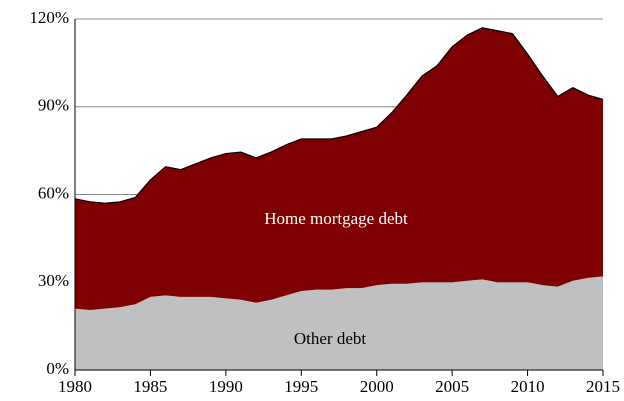  Describe the element at coordinates (330, 338) in the screenshot. I see `area-label: Other debt` at that location.